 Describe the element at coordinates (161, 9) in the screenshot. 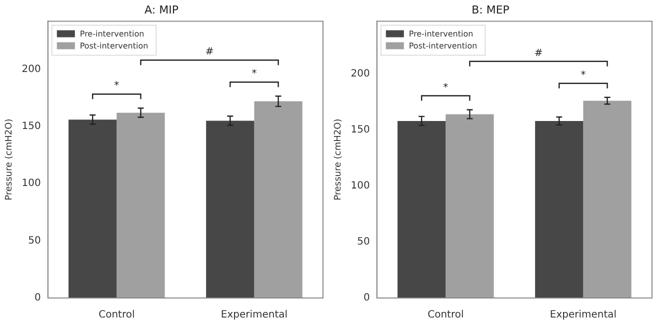

I see `chart-title: A: MIP` at that location.